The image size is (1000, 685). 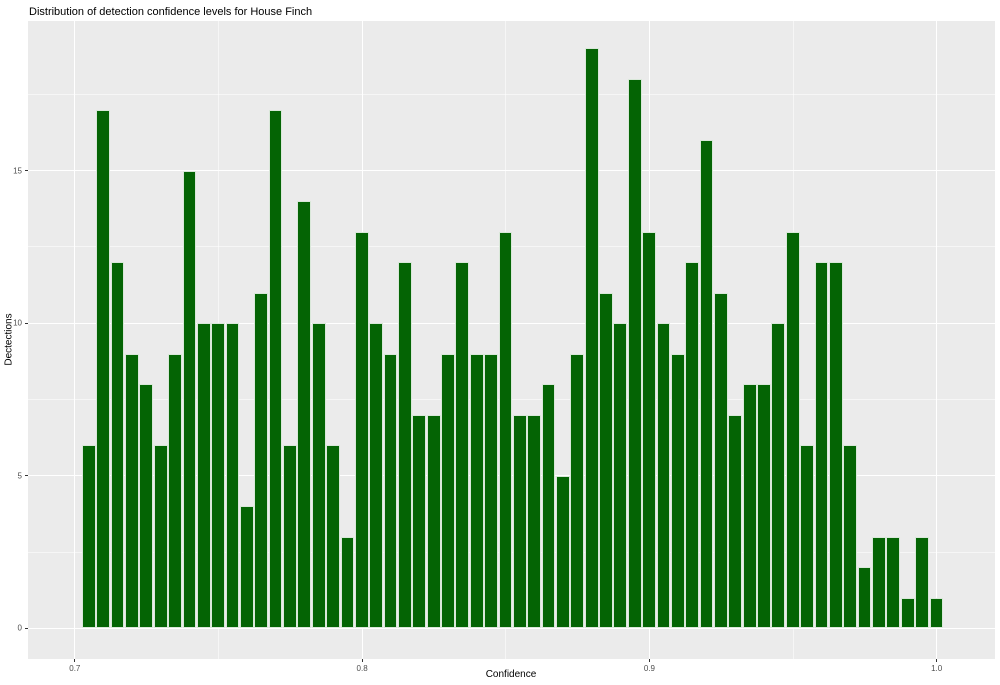 I want to click on y-tick-label: 10, so click(x=17, y=323).